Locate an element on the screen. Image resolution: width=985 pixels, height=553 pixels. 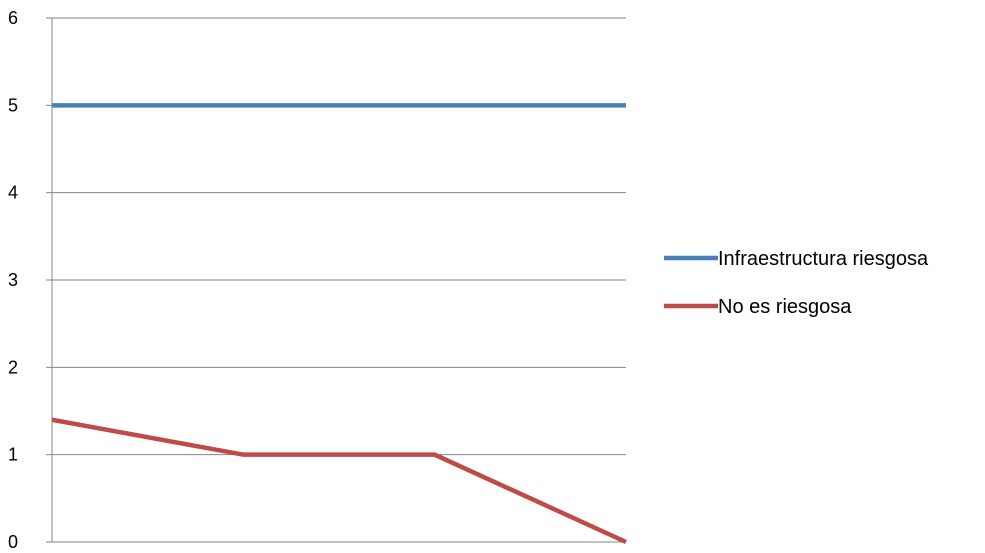
y-tick-label: 3 is located at coordinates (13, 280).